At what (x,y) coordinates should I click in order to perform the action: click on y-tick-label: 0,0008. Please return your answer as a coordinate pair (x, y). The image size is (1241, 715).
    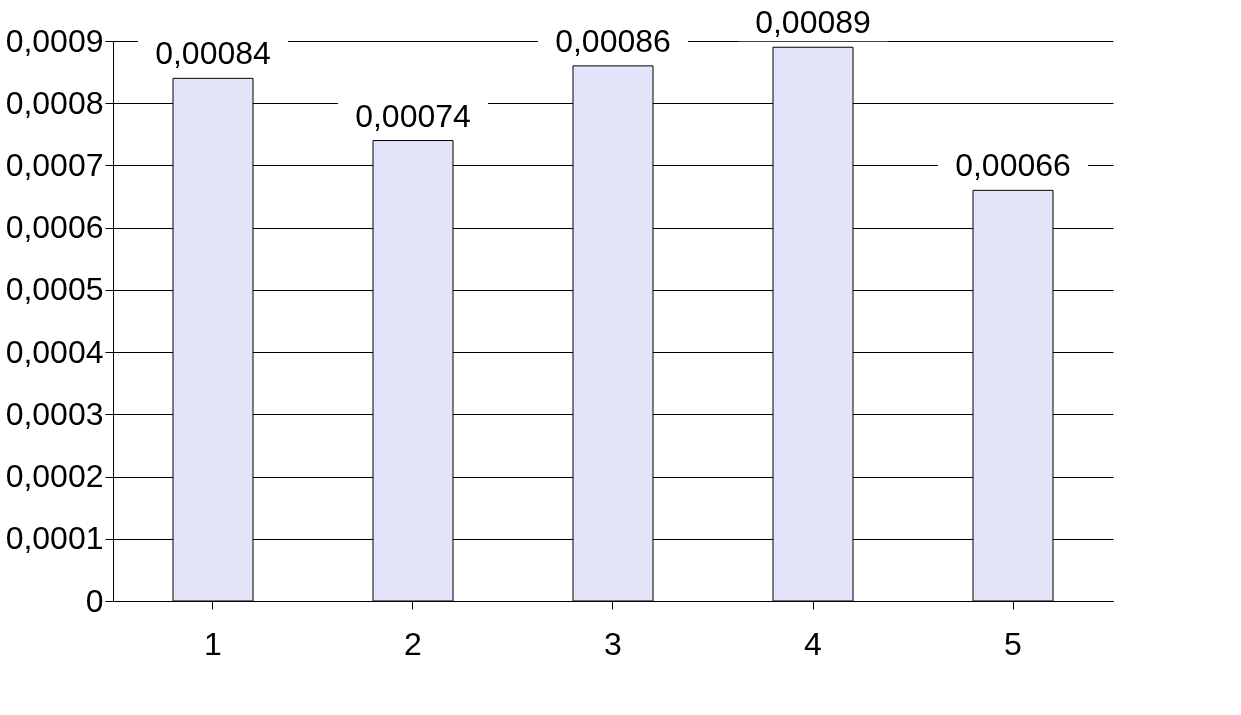
    Looking at the image, I should click on (54, 102).